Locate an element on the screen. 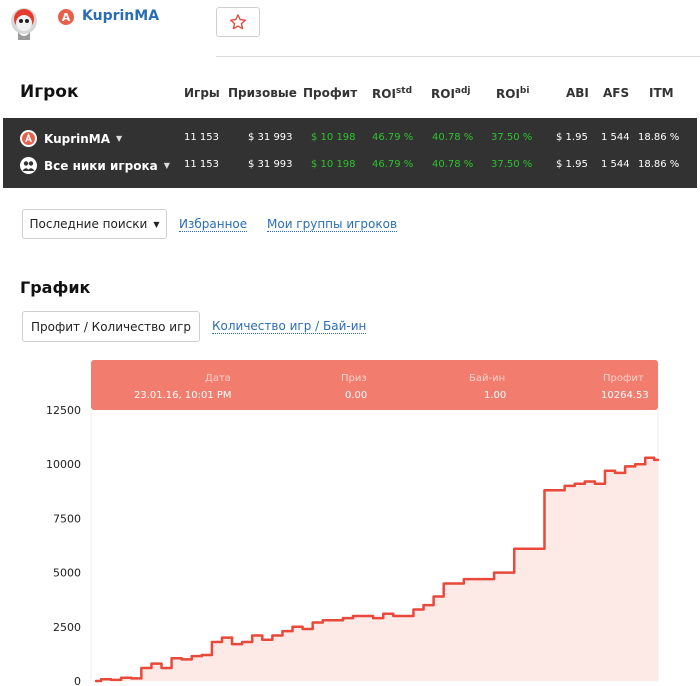 The width and height of the screenshot is (700, 686). cell-roi-std: 46.79 % is located at coordinates (393, 164).